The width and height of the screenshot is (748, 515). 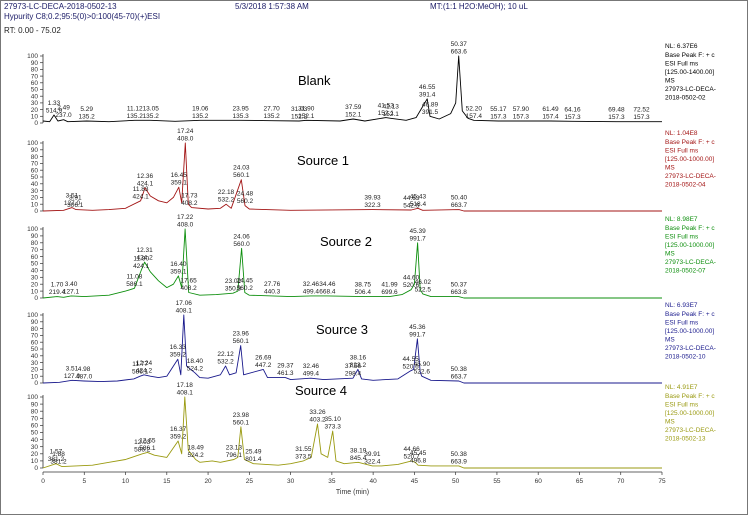 What do you see at coordinates (353, 107) in the screenshot?
I see `peak-rt-label: 37.59` at bounding box center [353, 107].